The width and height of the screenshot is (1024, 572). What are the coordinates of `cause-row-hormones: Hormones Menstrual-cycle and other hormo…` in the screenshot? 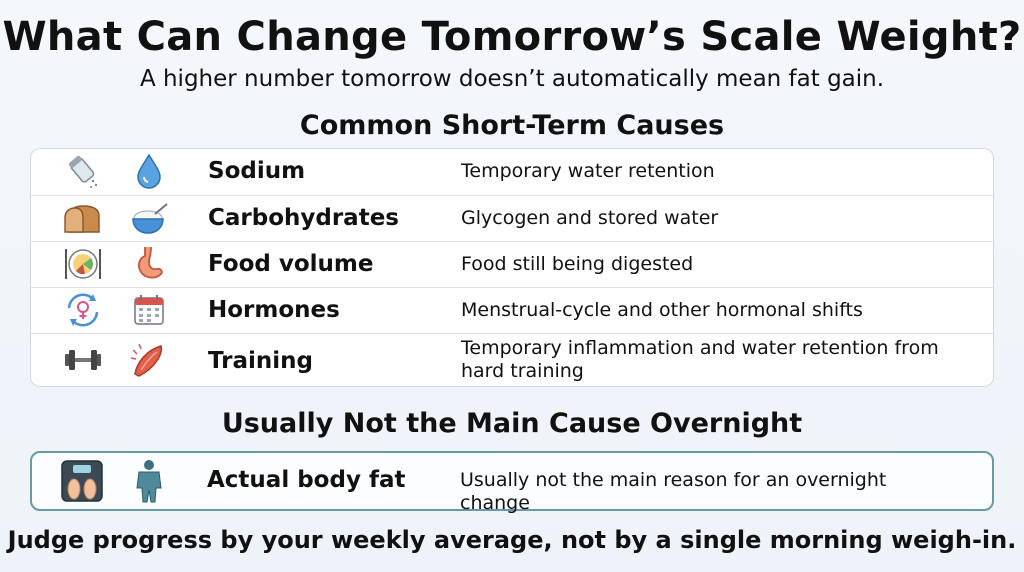 It's located at (512, 310).